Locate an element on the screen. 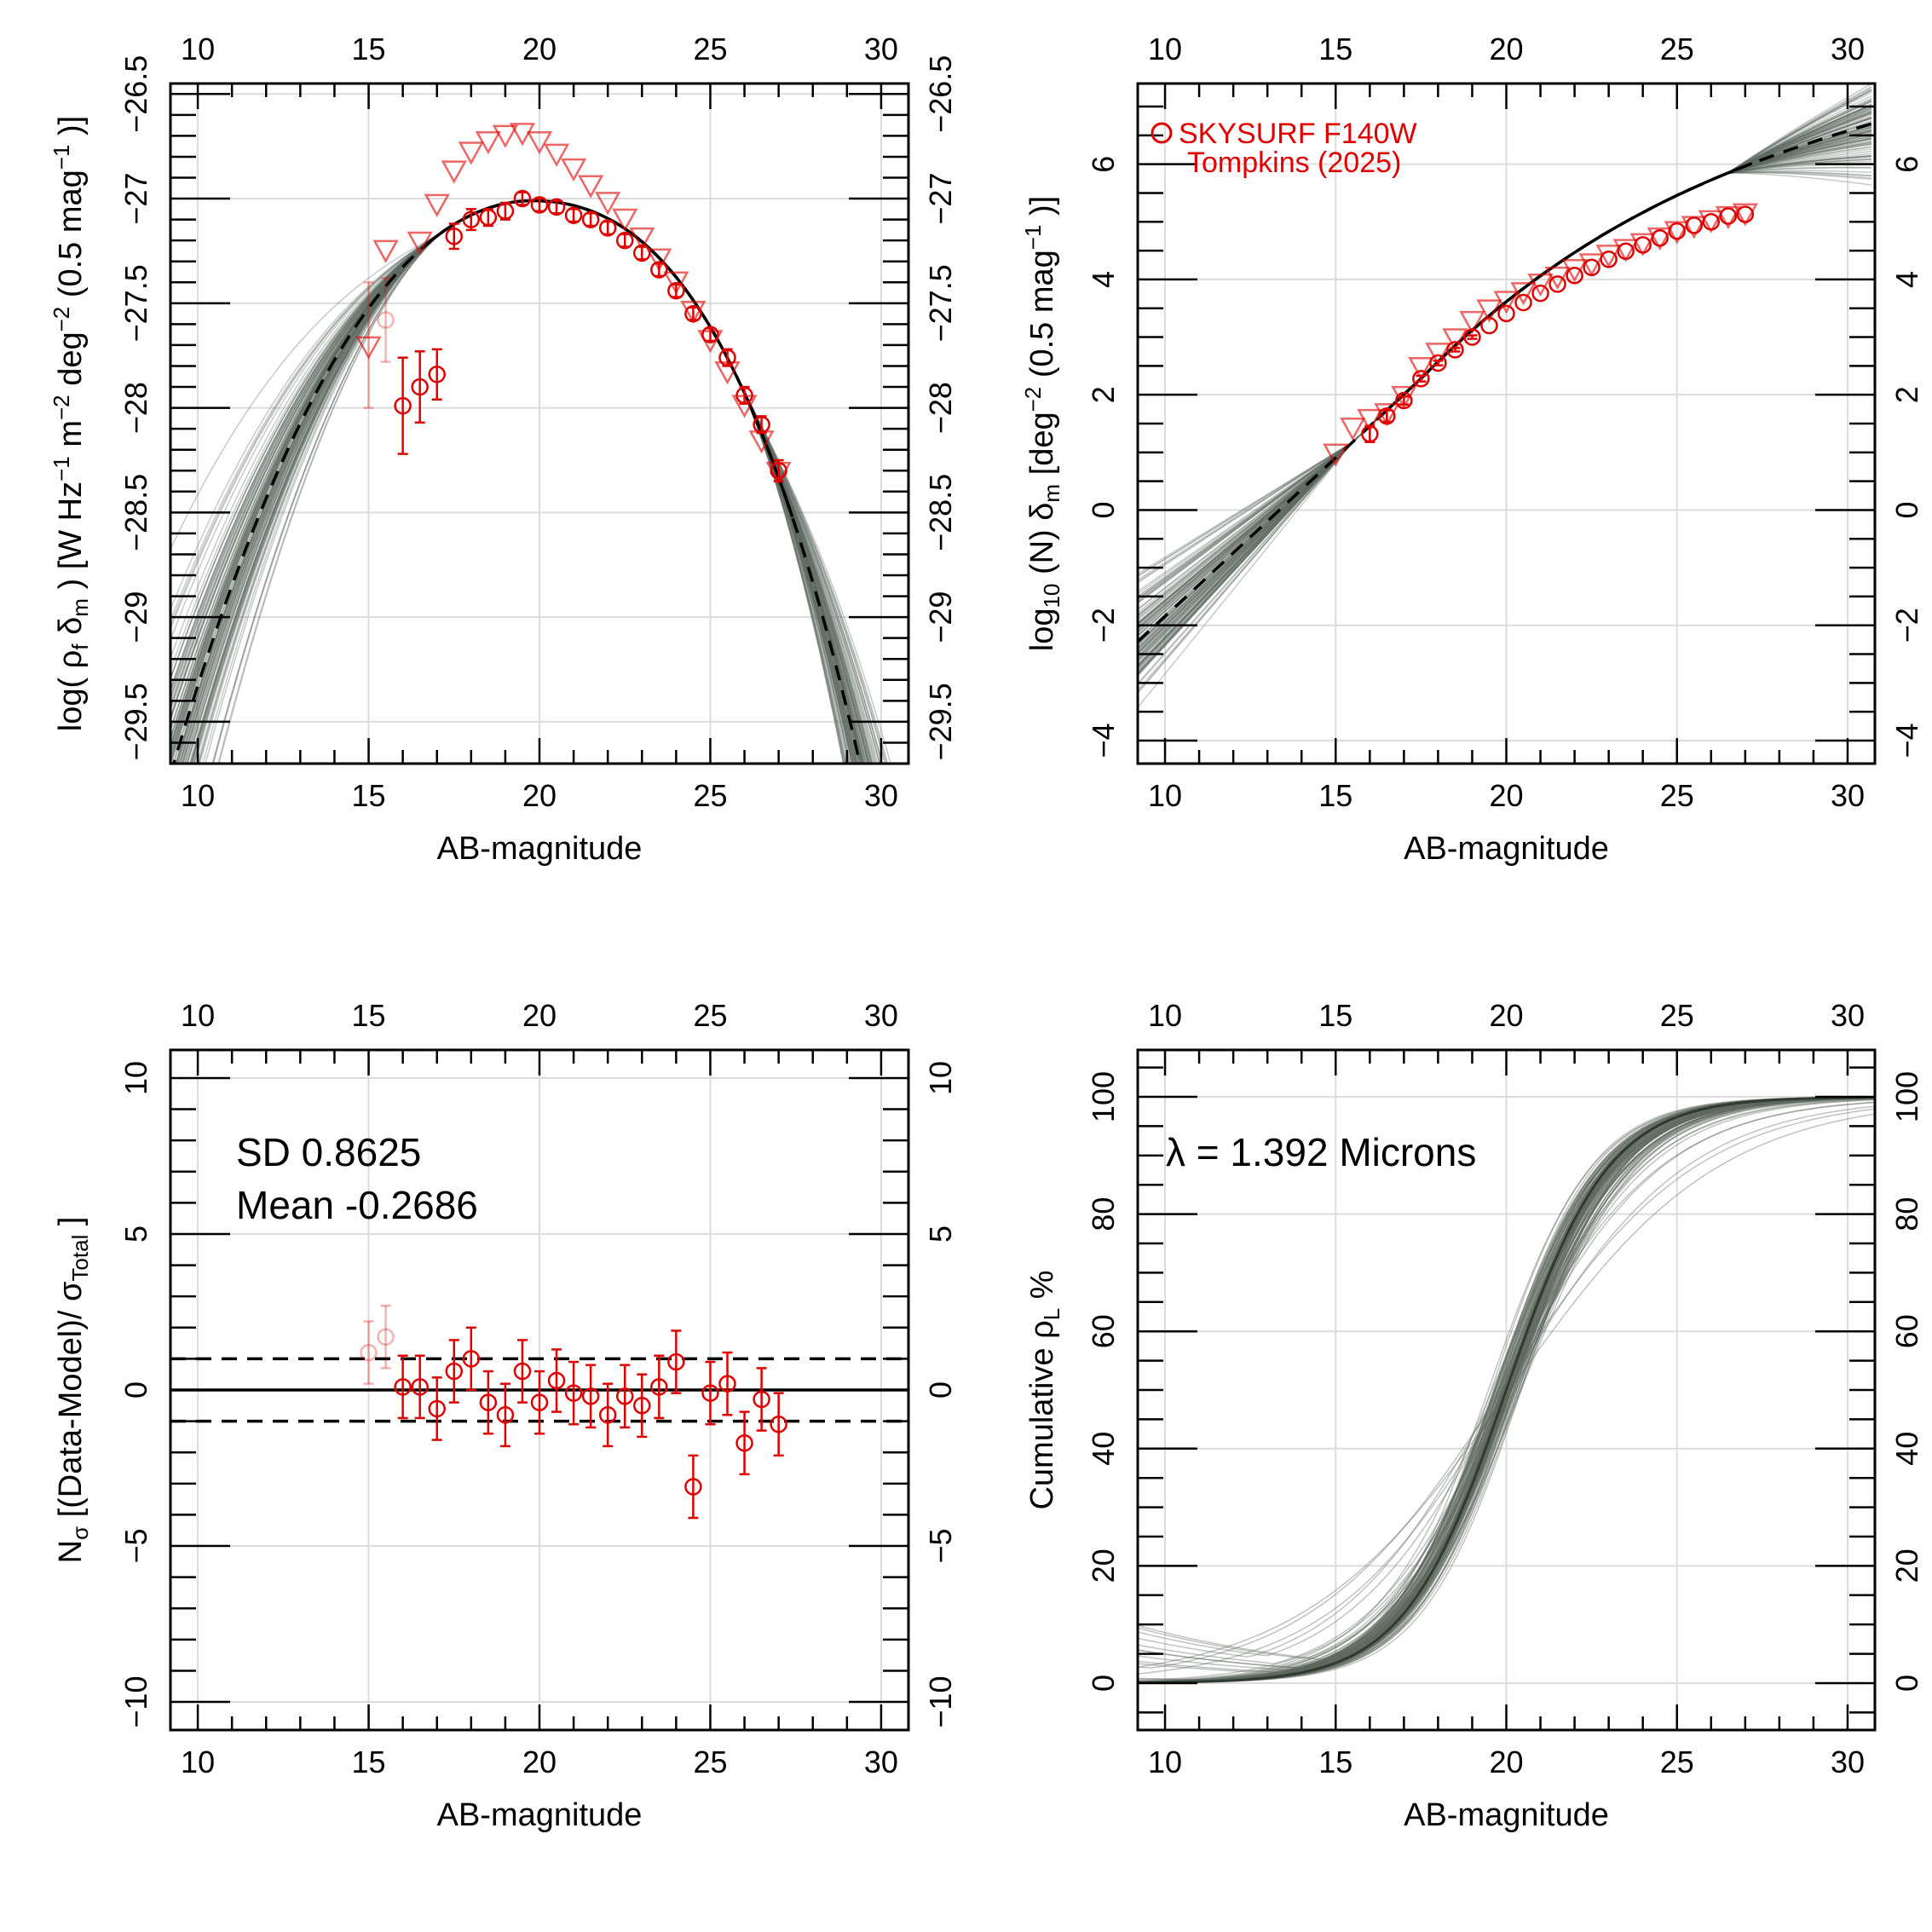 The width and height of the screenshot is (1932, 1932). p1-ytick-label: −28.5 is located at coordinates (135, 512).